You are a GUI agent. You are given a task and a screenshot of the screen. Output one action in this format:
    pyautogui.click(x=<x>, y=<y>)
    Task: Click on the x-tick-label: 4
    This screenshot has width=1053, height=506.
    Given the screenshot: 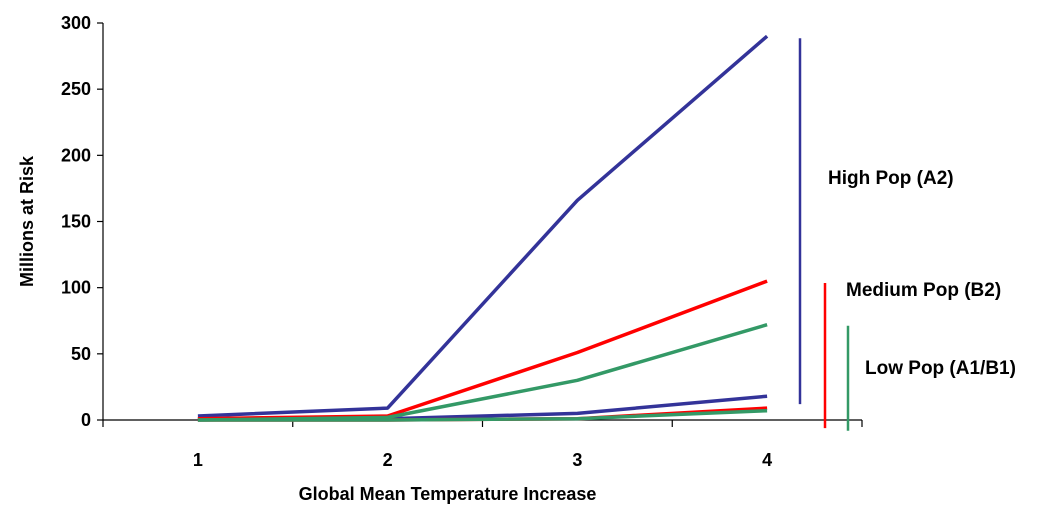 What is the action you would take?
    pyautogui.click(x=767, y=460)
    